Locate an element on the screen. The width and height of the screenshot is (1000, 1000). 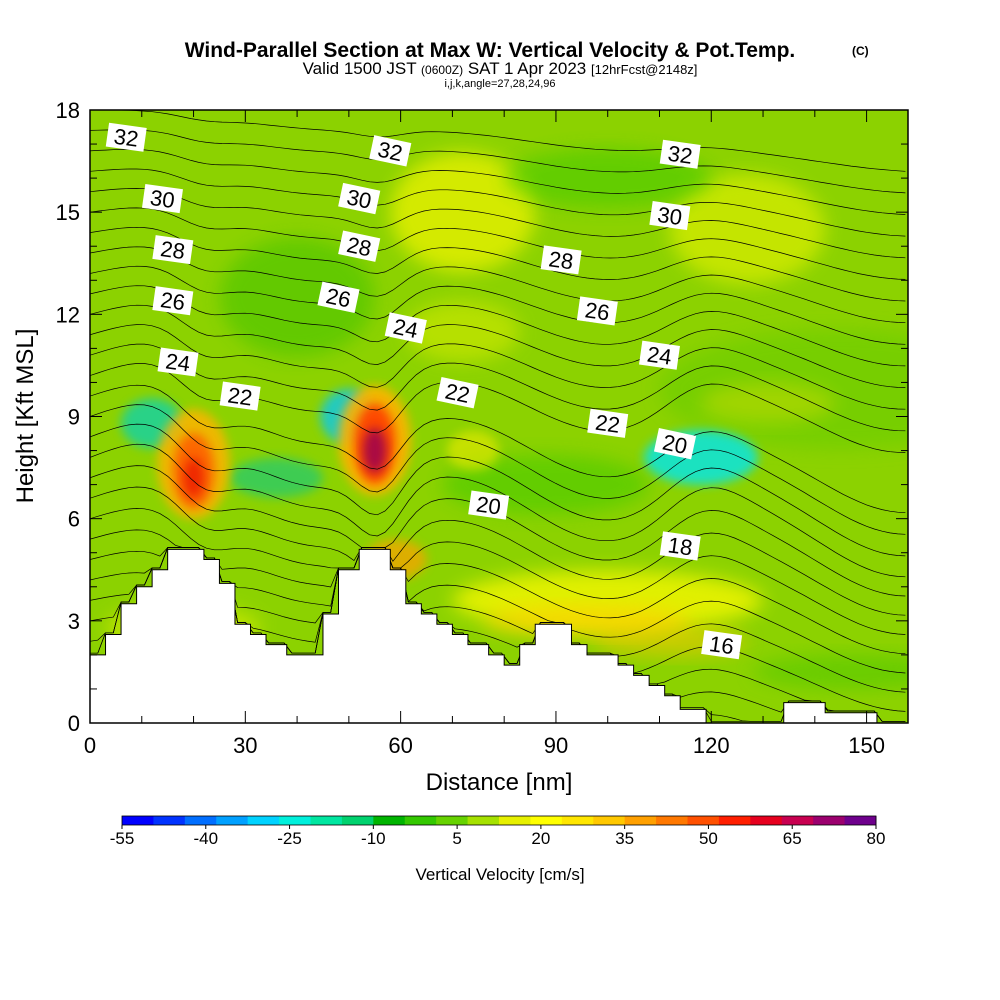
colorbar-tick-label: -55 is located at coordinates (122, 838).